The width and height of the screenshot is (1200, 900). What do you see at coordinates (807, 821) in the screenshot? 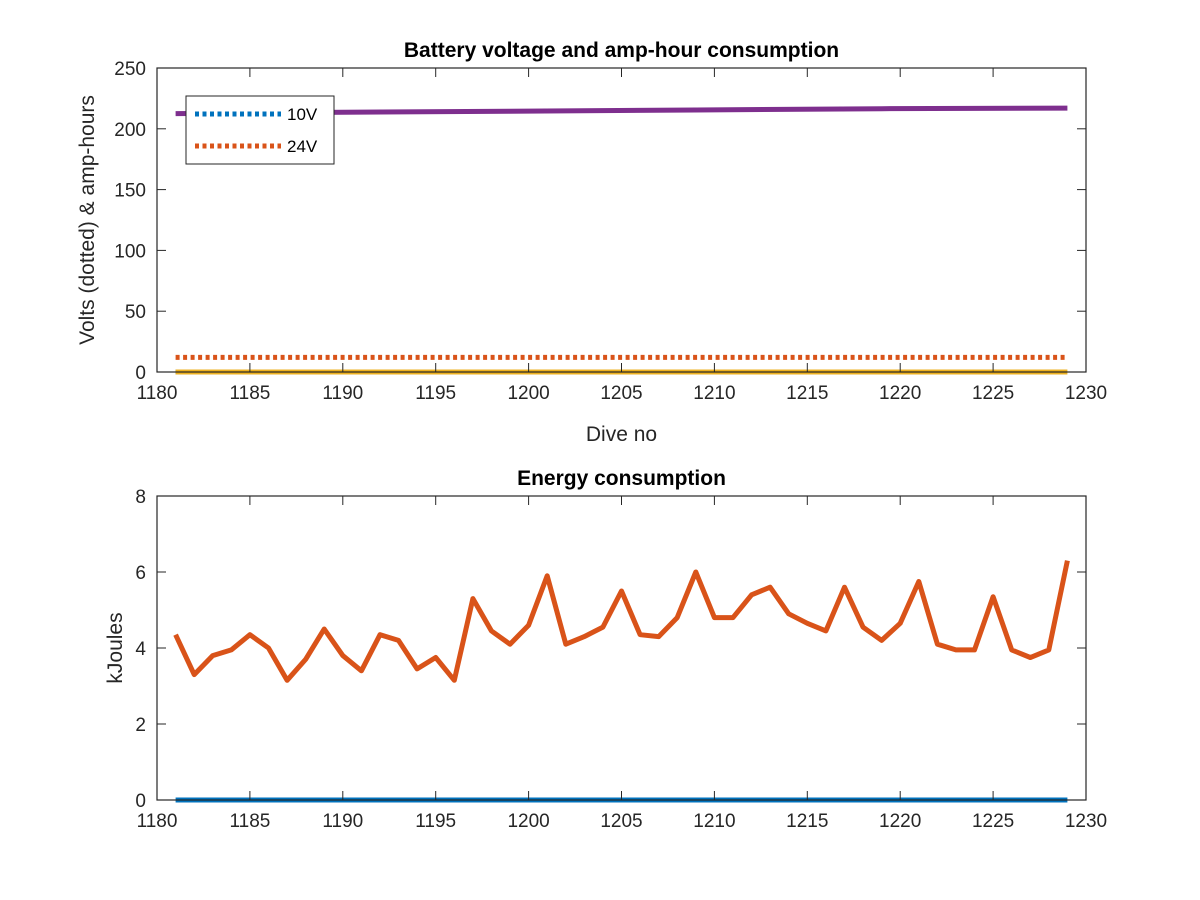
I see `energy-x-tick-label: 1215` at bounding box center [807, 821].